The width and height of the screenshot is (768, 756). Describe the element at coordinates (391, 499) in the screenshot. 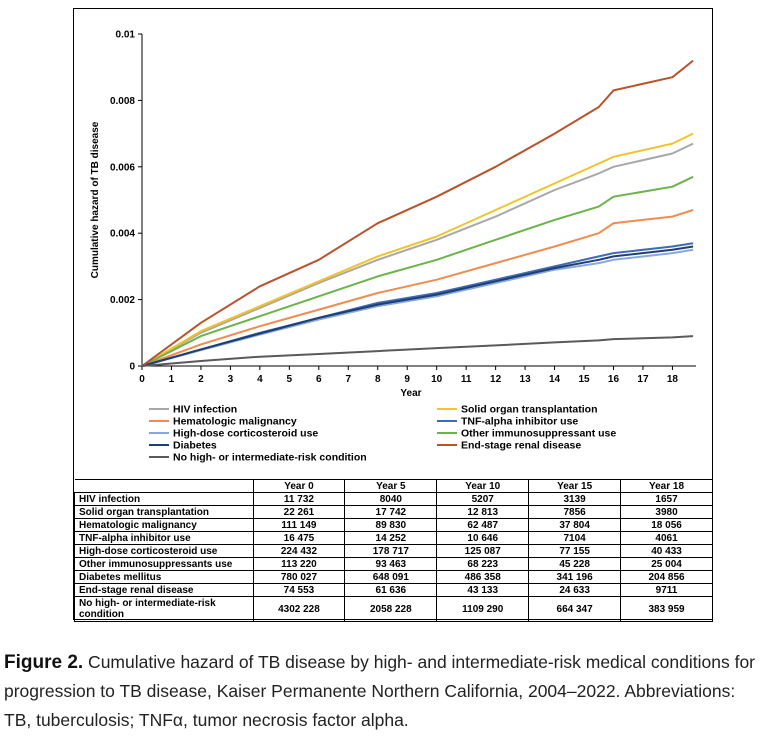

I see `table-cell: 8040` at that location.